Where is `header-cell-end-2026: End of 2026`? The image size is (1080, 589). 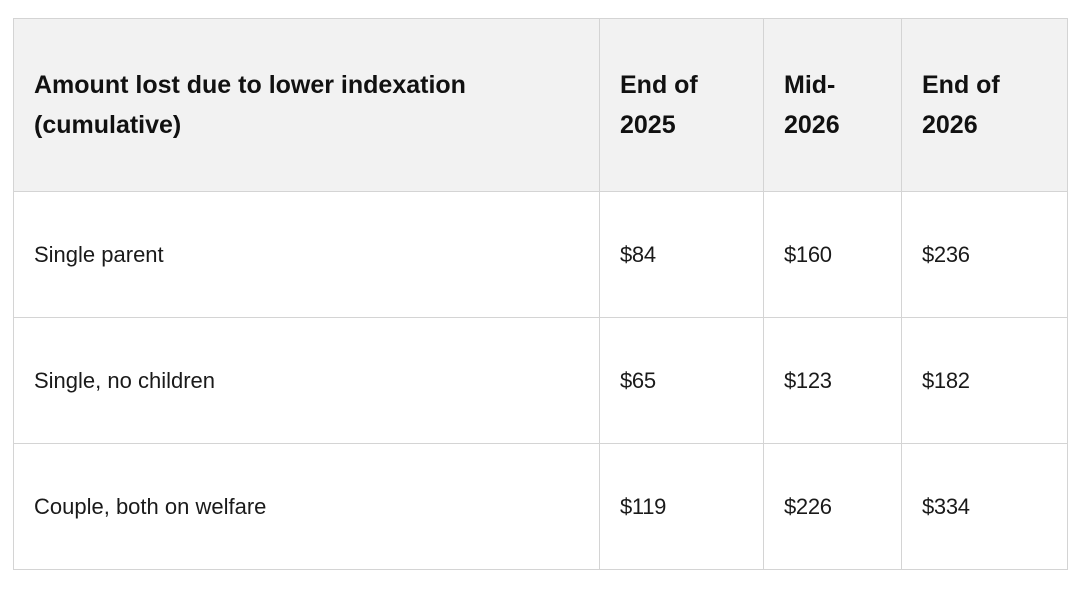 header-cell-end-2026: End of 2026 is located at coordinates (984, 105).